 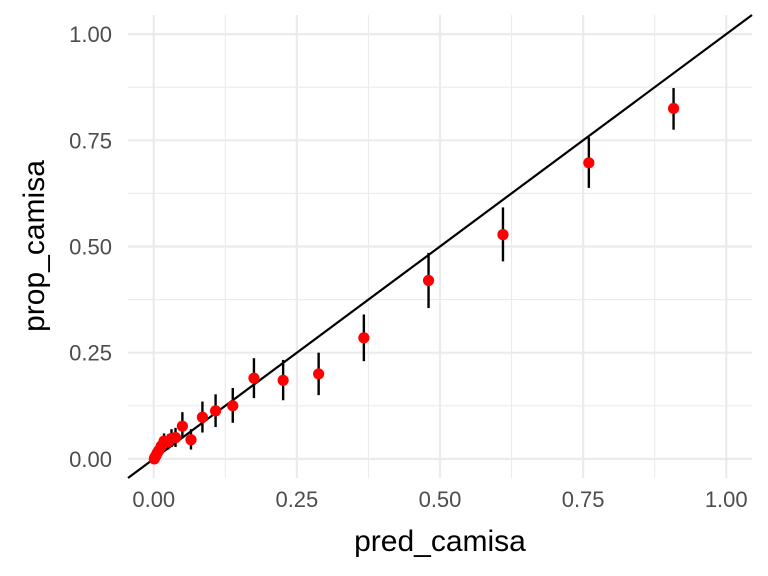 I want to click on y-axis-title: prop_camisa, so click(x=34, y=246).